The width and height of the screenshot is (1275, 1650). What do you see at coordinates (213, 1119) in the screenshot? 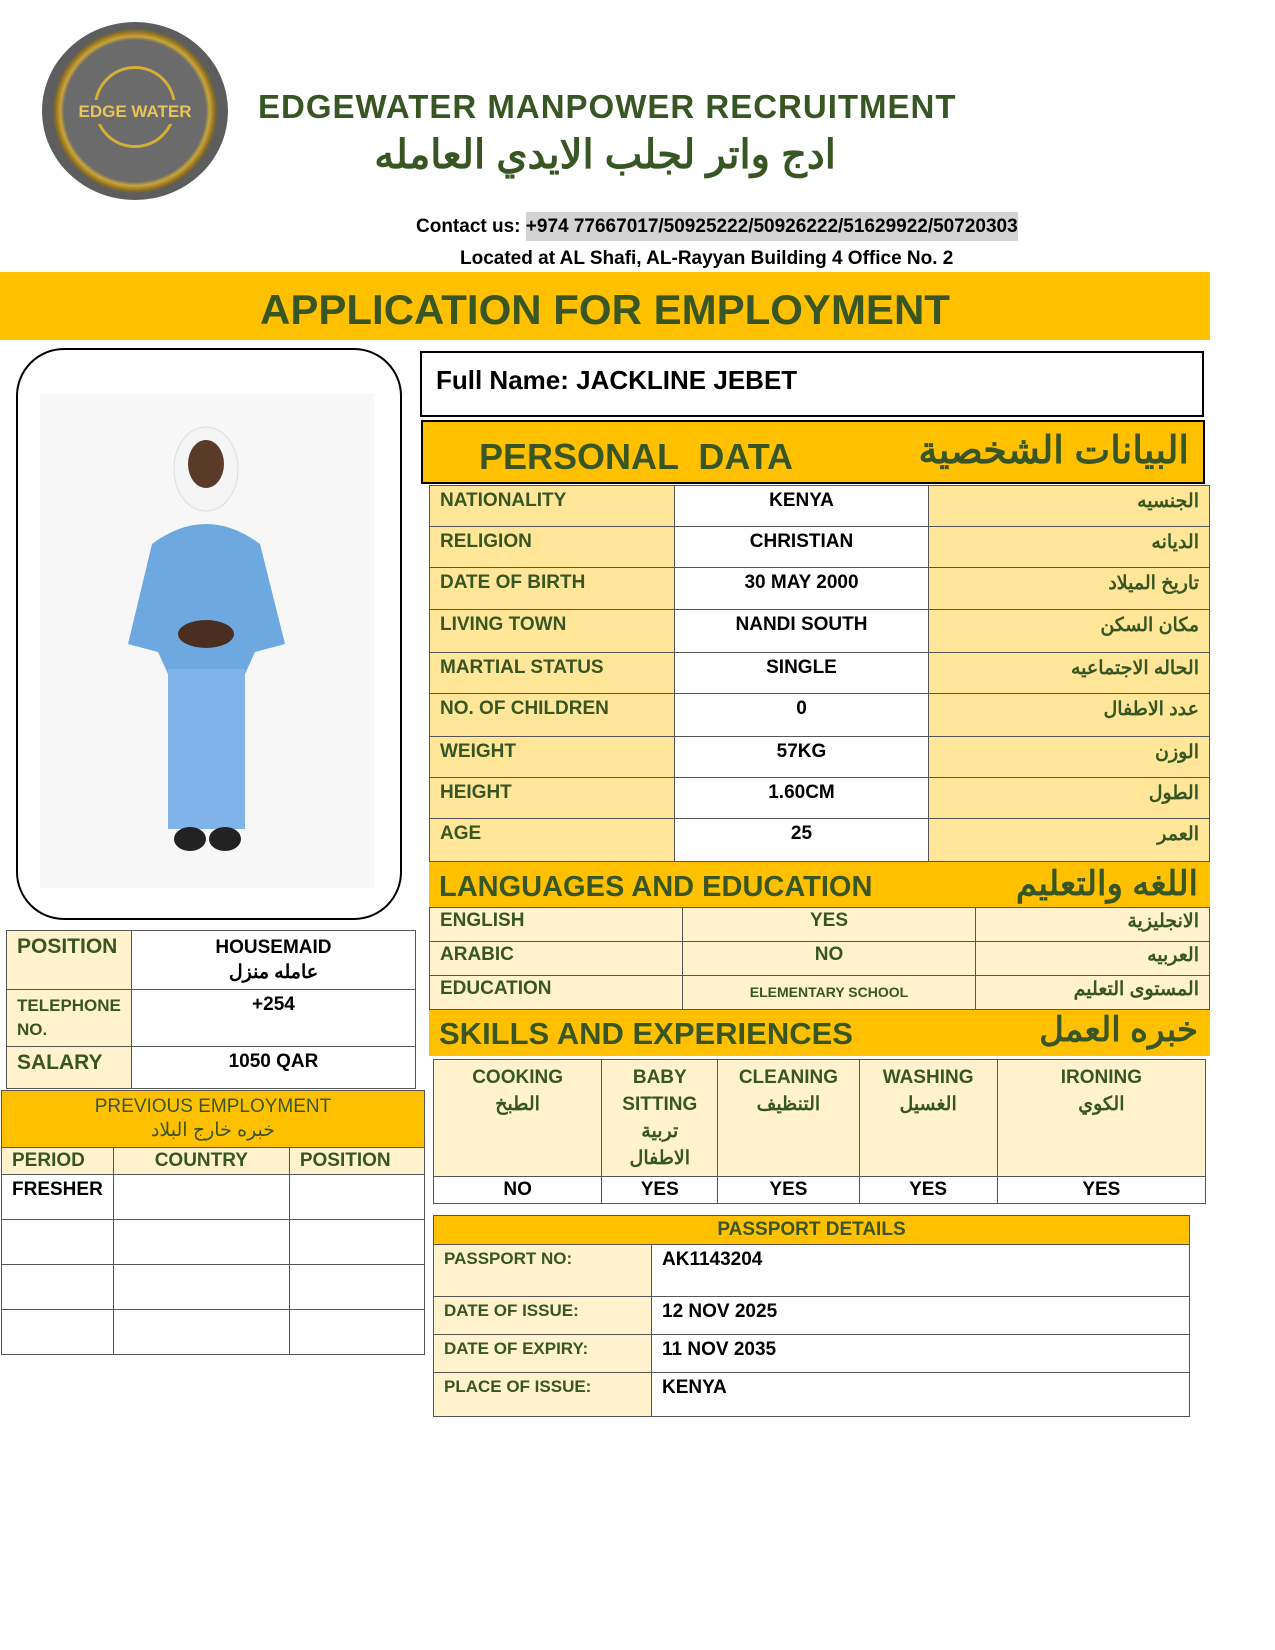
I see `previous-employment-header: PREVIOUS EMPLOYMENT خبره خارج البلاد` at bounding box center [213, 1119].